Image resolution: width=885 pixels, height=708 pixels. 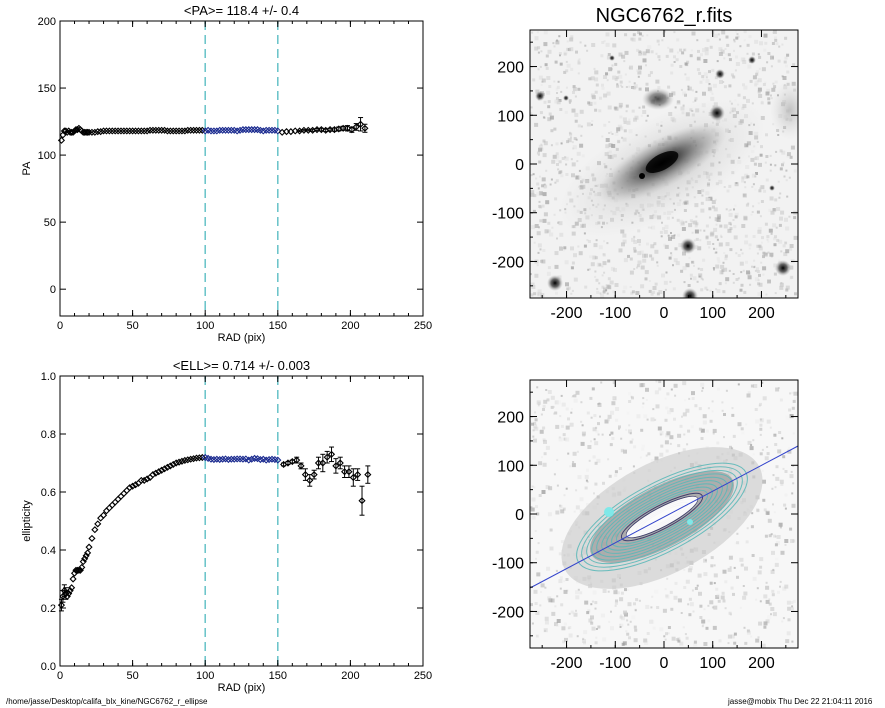 What do you see at coordinates (47, 156) in the screenshot?
I see `y-tick-label: 100` at bounding box center [47, 156].